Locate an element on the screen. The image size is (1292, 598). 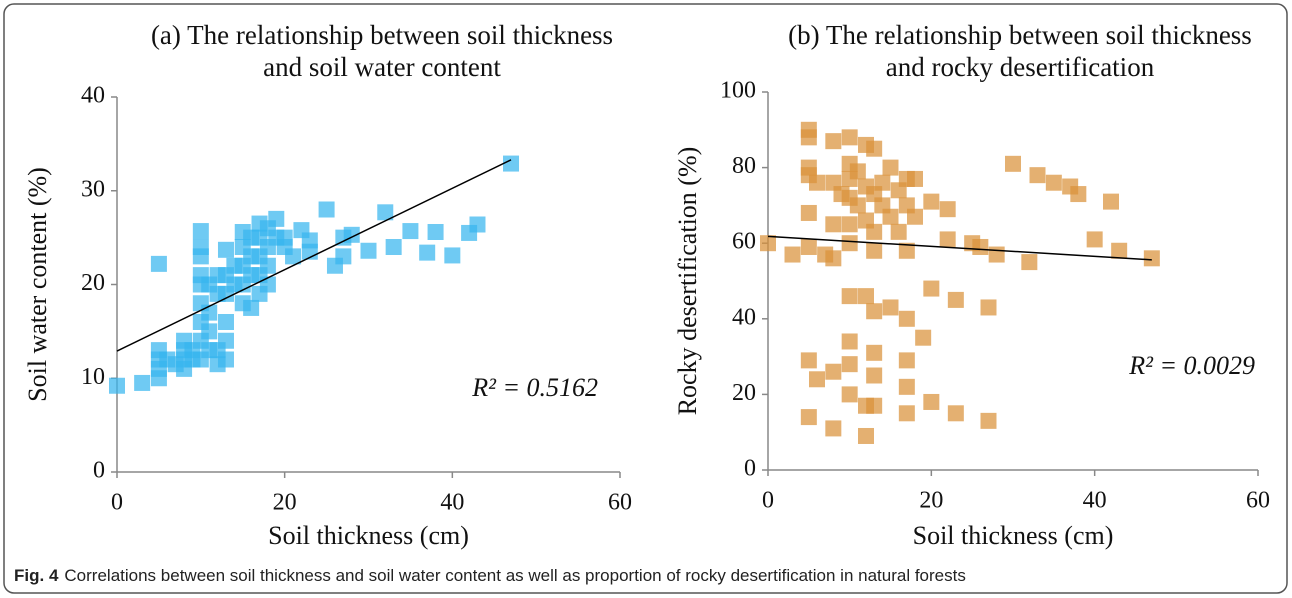
caption-label: Fig. 4 is located at coordinates (36, 575).